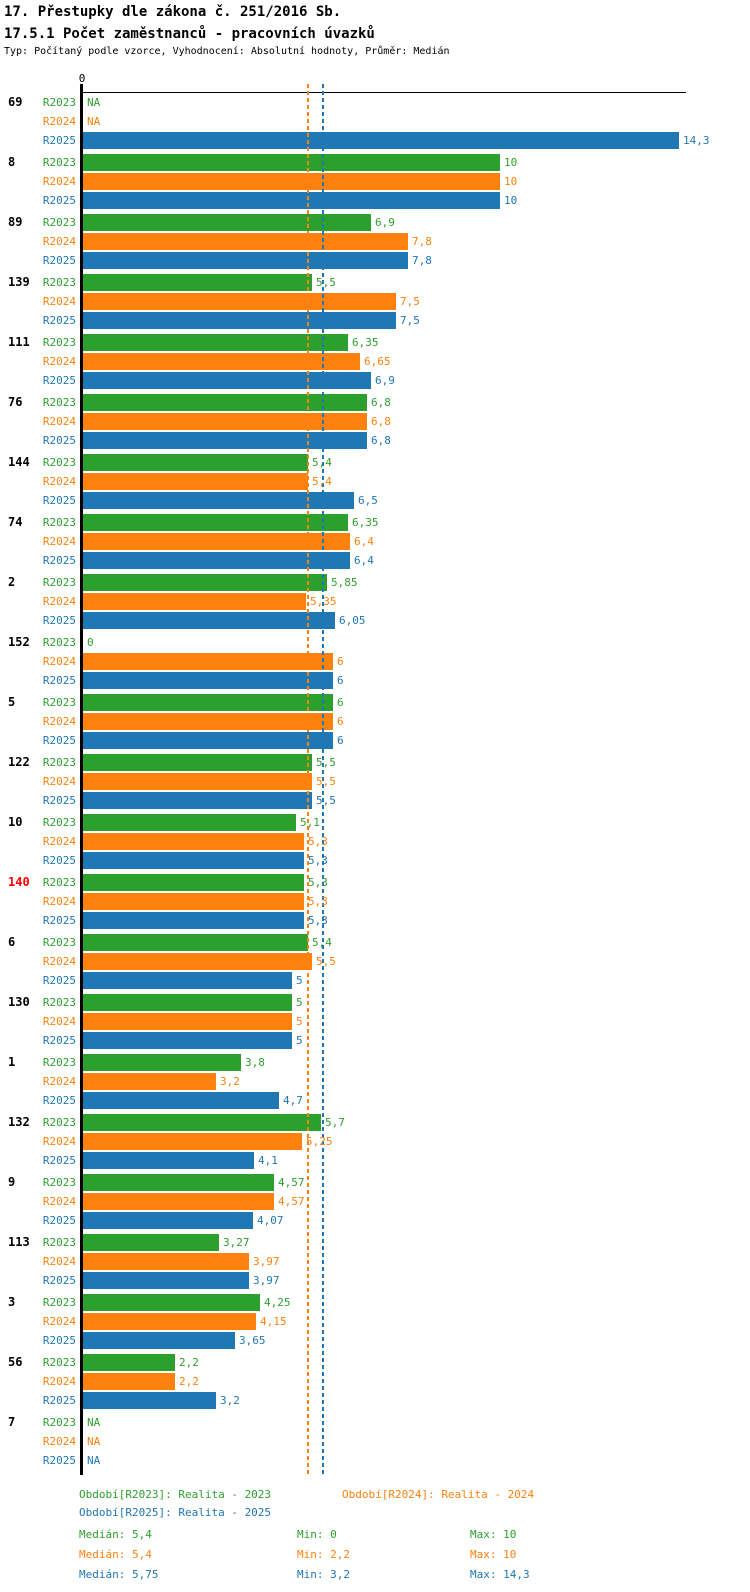 Image resolution: width=750 pixels, height=1592 pixels. What do you see at coordinates (277, 1302) in the screenshot?
I see `bar-value-label: 4,25` at bounding box center [277, 1302].